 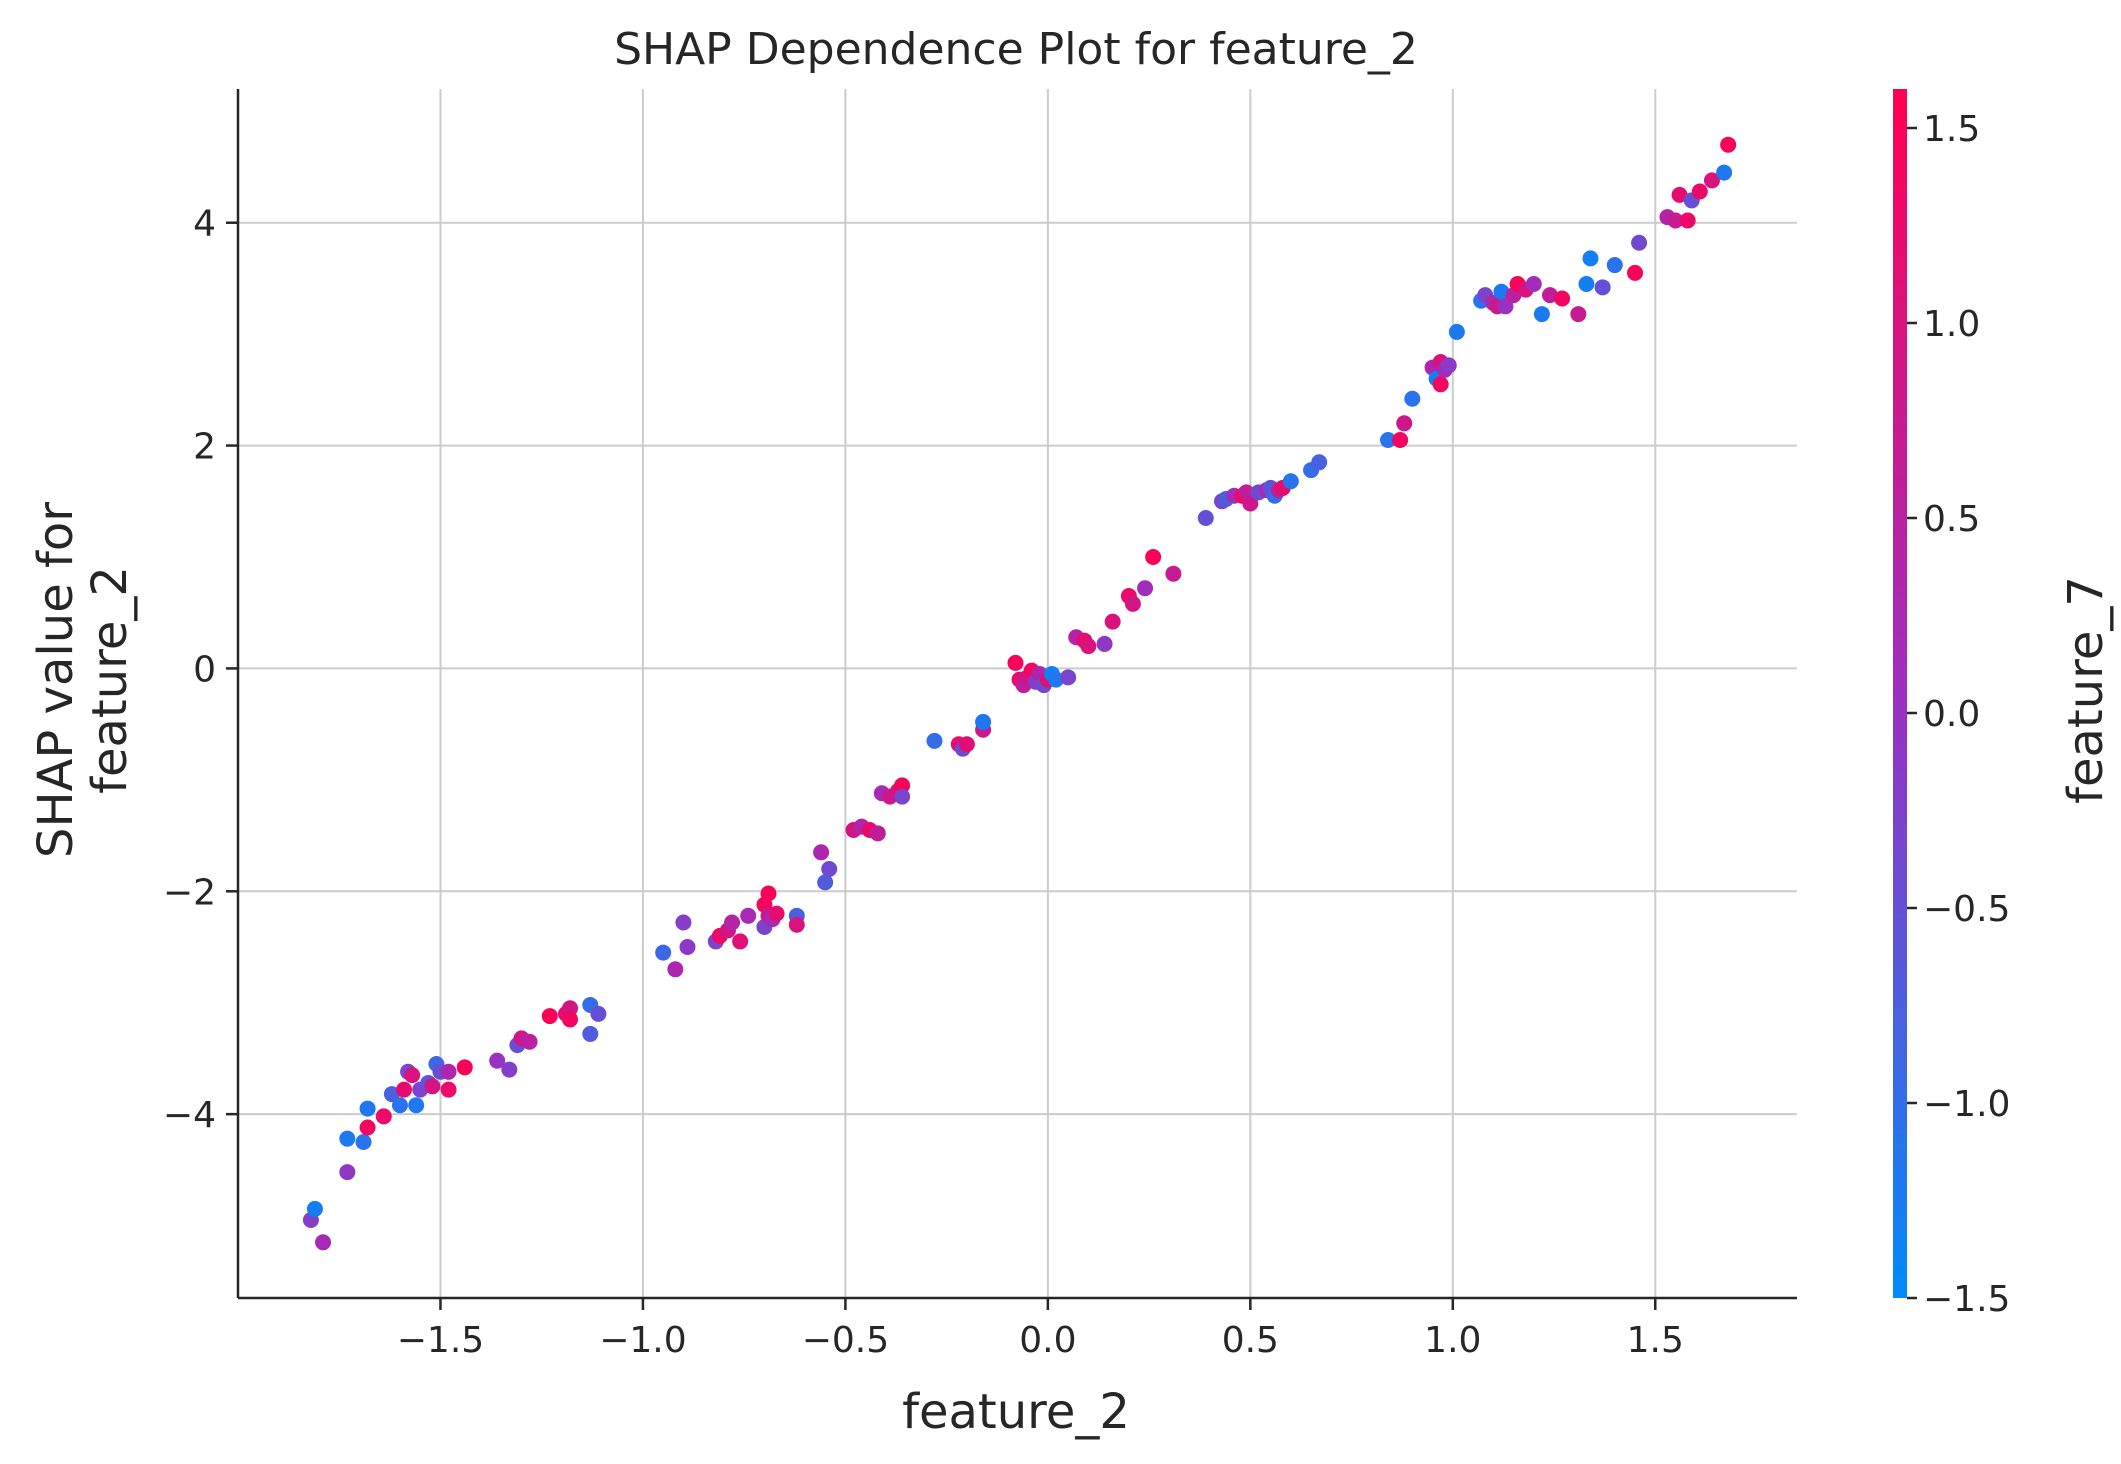 I want to click on y-tick-label: −4, so click(x=189, y=1115).